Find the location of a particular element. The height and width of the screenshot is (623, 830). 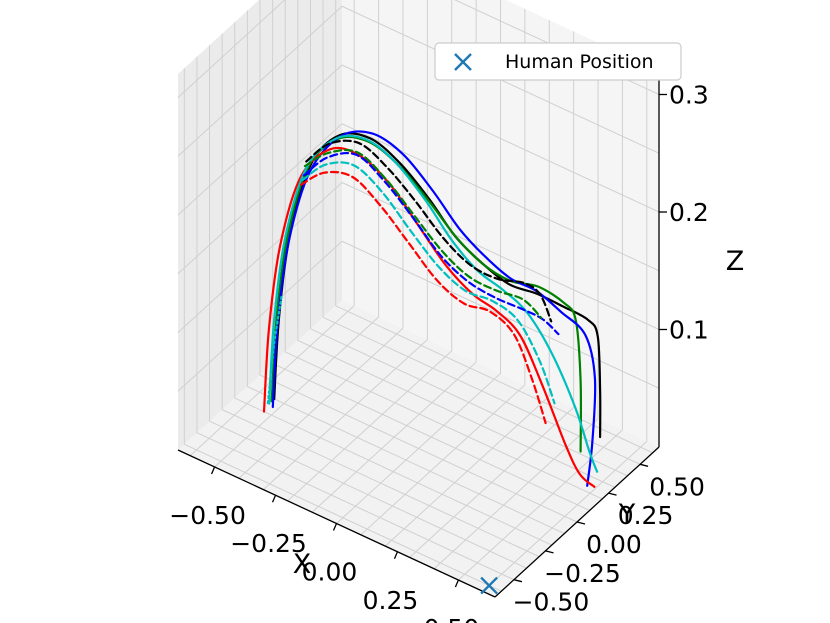

x-axis-title: X is located at coordinates (302, 564).